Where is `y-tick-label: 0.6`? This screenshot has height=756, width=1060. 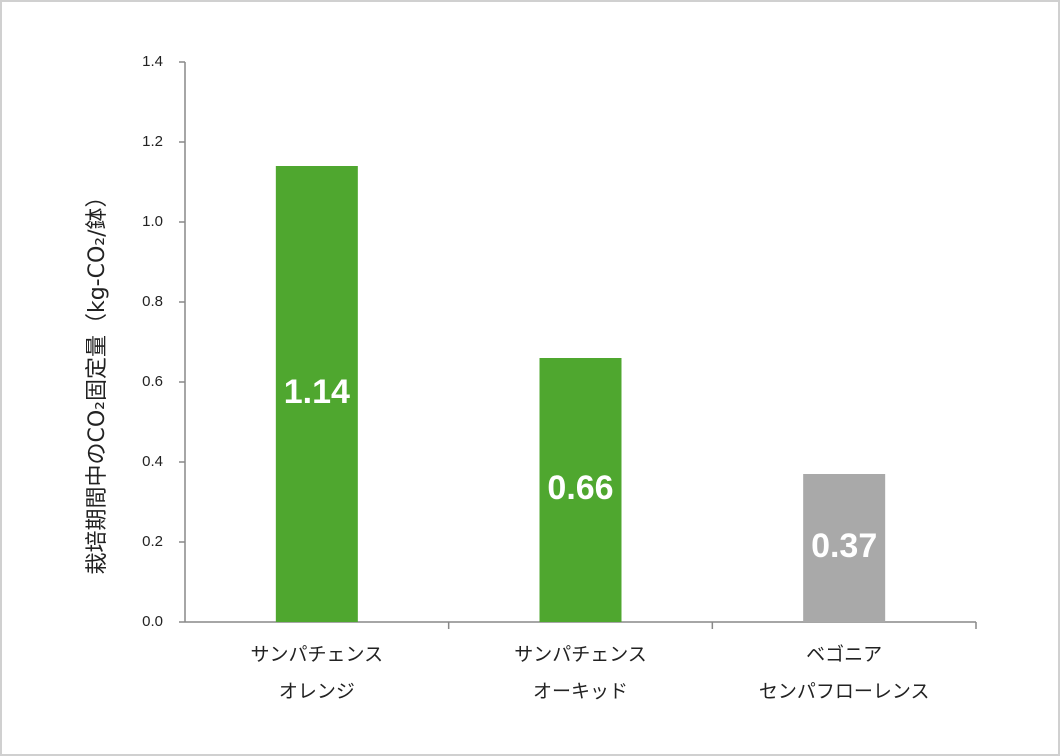
y-tick-label: 0.6 is located at coordinates (152, 381).